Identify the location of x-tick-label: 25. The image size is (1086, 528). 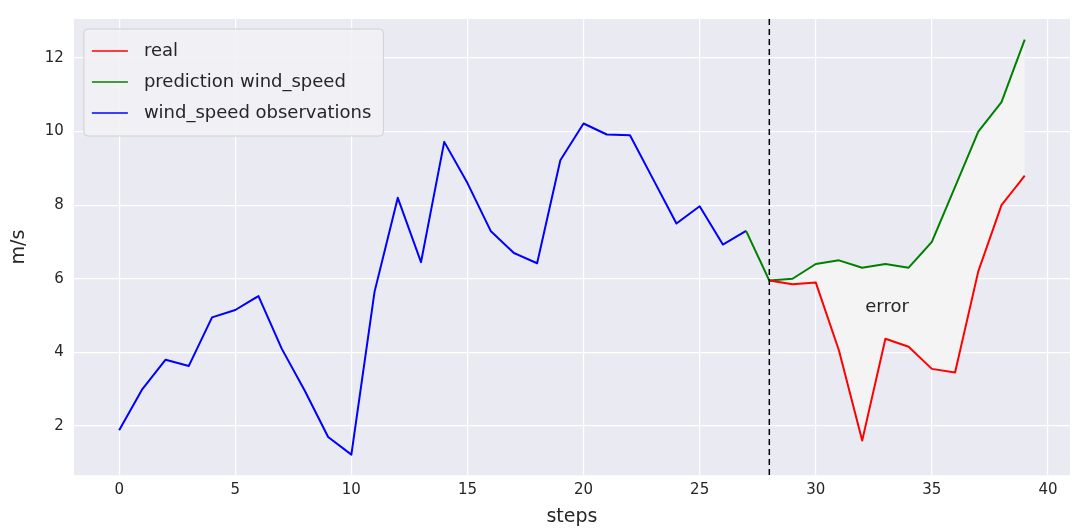
(700, 489).